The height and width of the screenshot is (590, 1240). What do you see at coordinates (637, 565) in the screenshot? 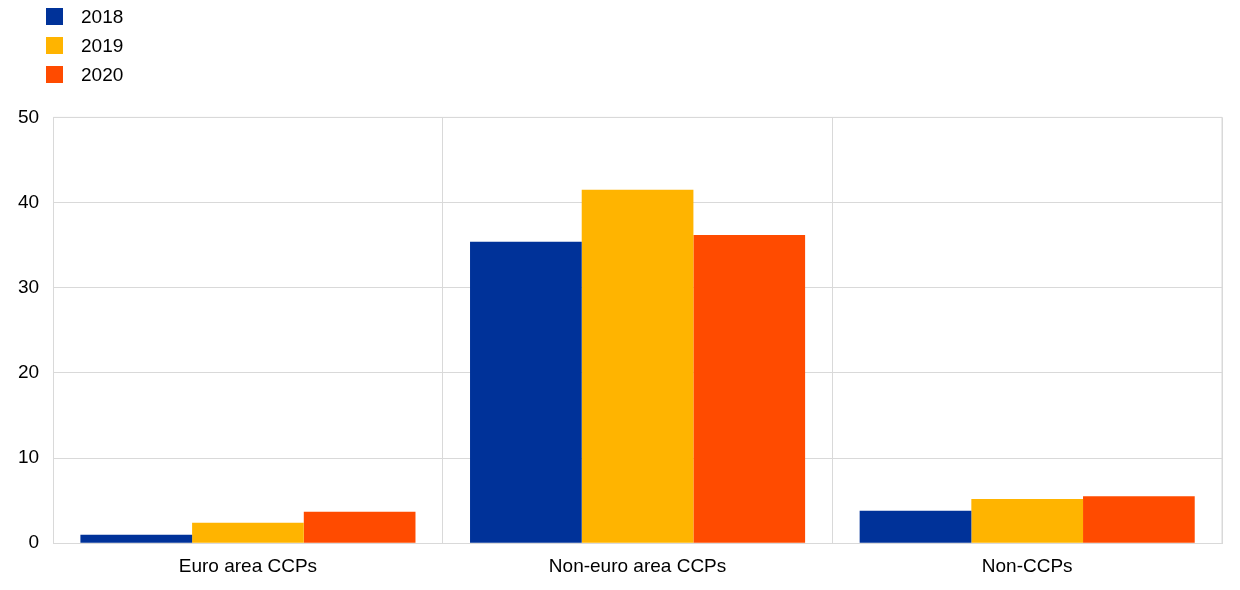
I see `x-tick-label: Non-euro area CCPs` at bounding box center [637, 565].